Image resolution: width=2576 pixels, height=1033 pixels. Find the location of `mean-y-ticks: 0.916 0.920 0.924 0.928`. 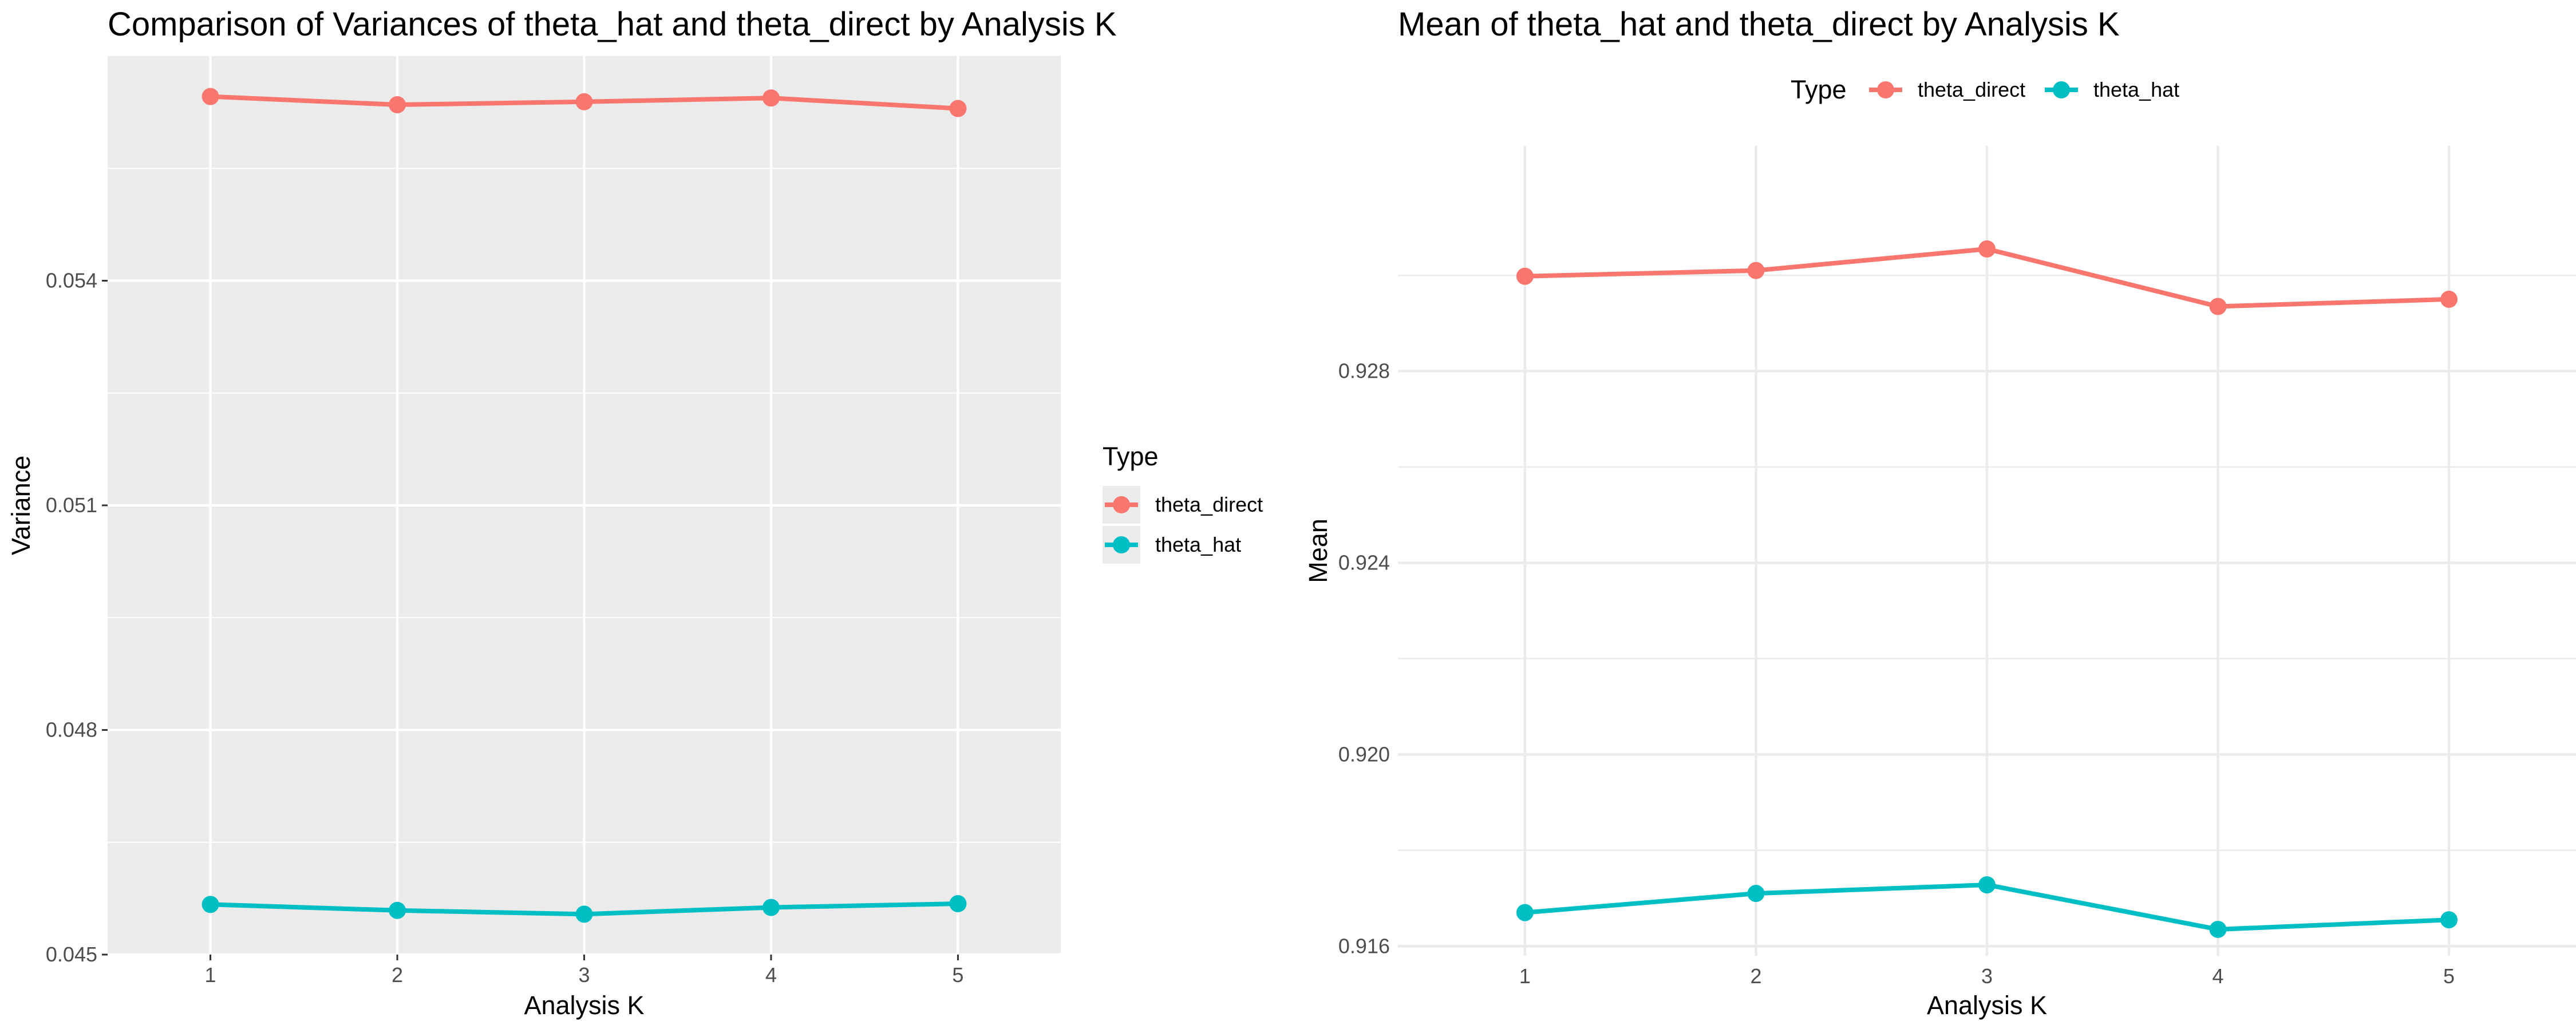

mean-y-ticks: 0.916 0.920 0.924 0.928 is located at coordinates (1364, 658).